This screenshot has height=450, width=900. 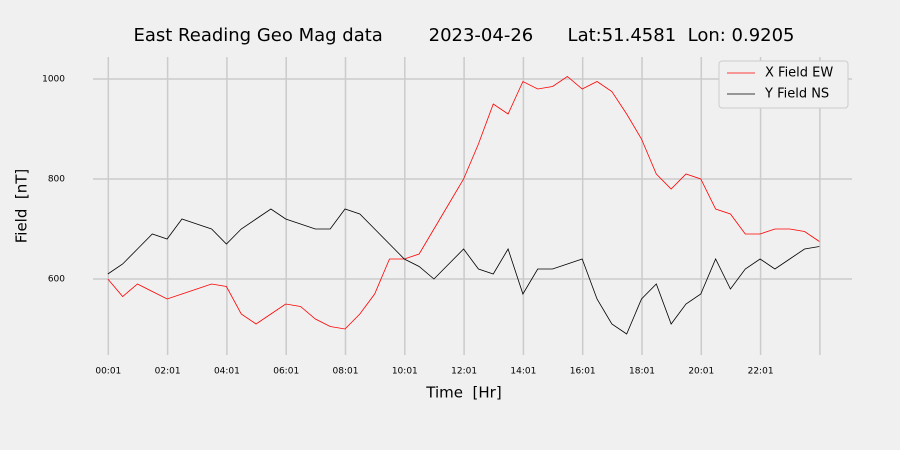 What do you see at coordinates (463, 393) in the screenshot?
I see `x-axis-label: Time [Hr]` at bounding box center [463, 393].